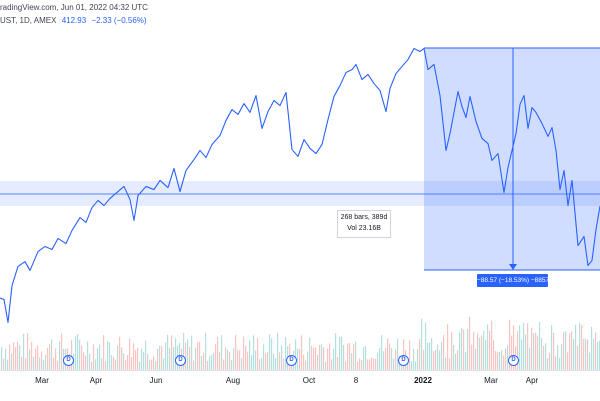 This screenshot has height=401, width=600. I want to click on time-axis: Mar Apr Jun Aug Oct 8 2022 Mar Apr, so click(300, 385).